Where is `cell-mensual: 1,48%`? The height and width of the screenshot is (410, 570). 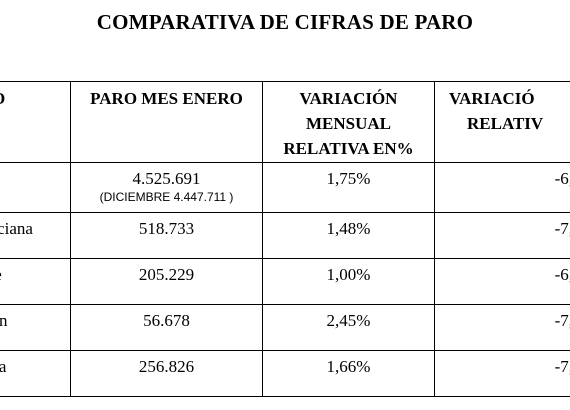
cell-mensual: 1,48% is located at coordinates (348, 235).